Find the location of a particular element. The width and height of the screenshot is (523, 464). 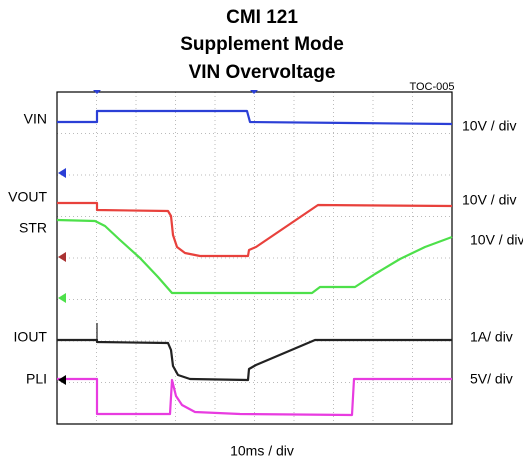

channel-name: IOUT is located at coordinates (31, 337).